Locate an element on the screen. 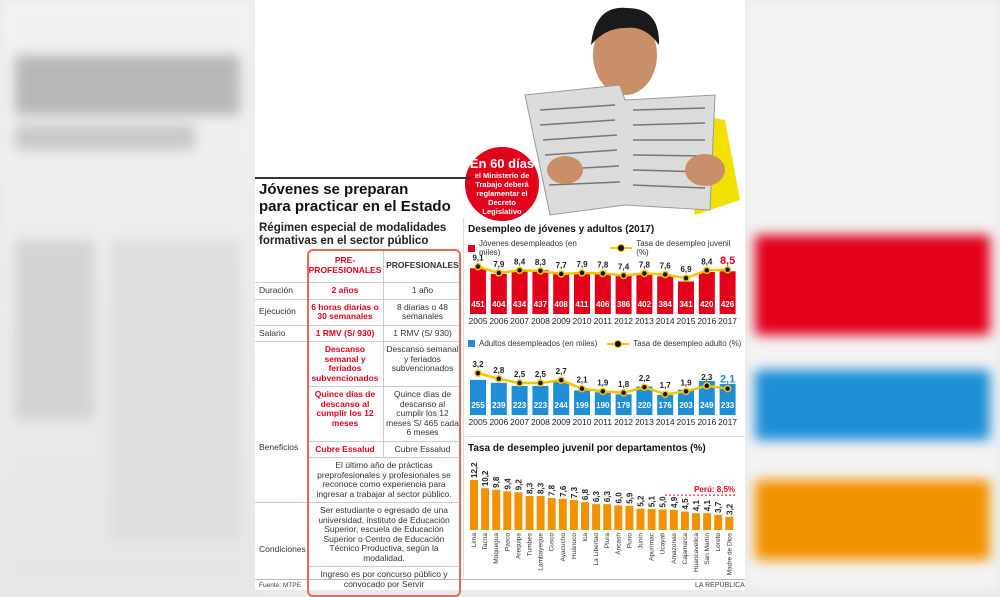 Image resolution: width=1000 pixels, height=597 pixels. pro-duracion: 1 año is located at coordinates (422, 290).